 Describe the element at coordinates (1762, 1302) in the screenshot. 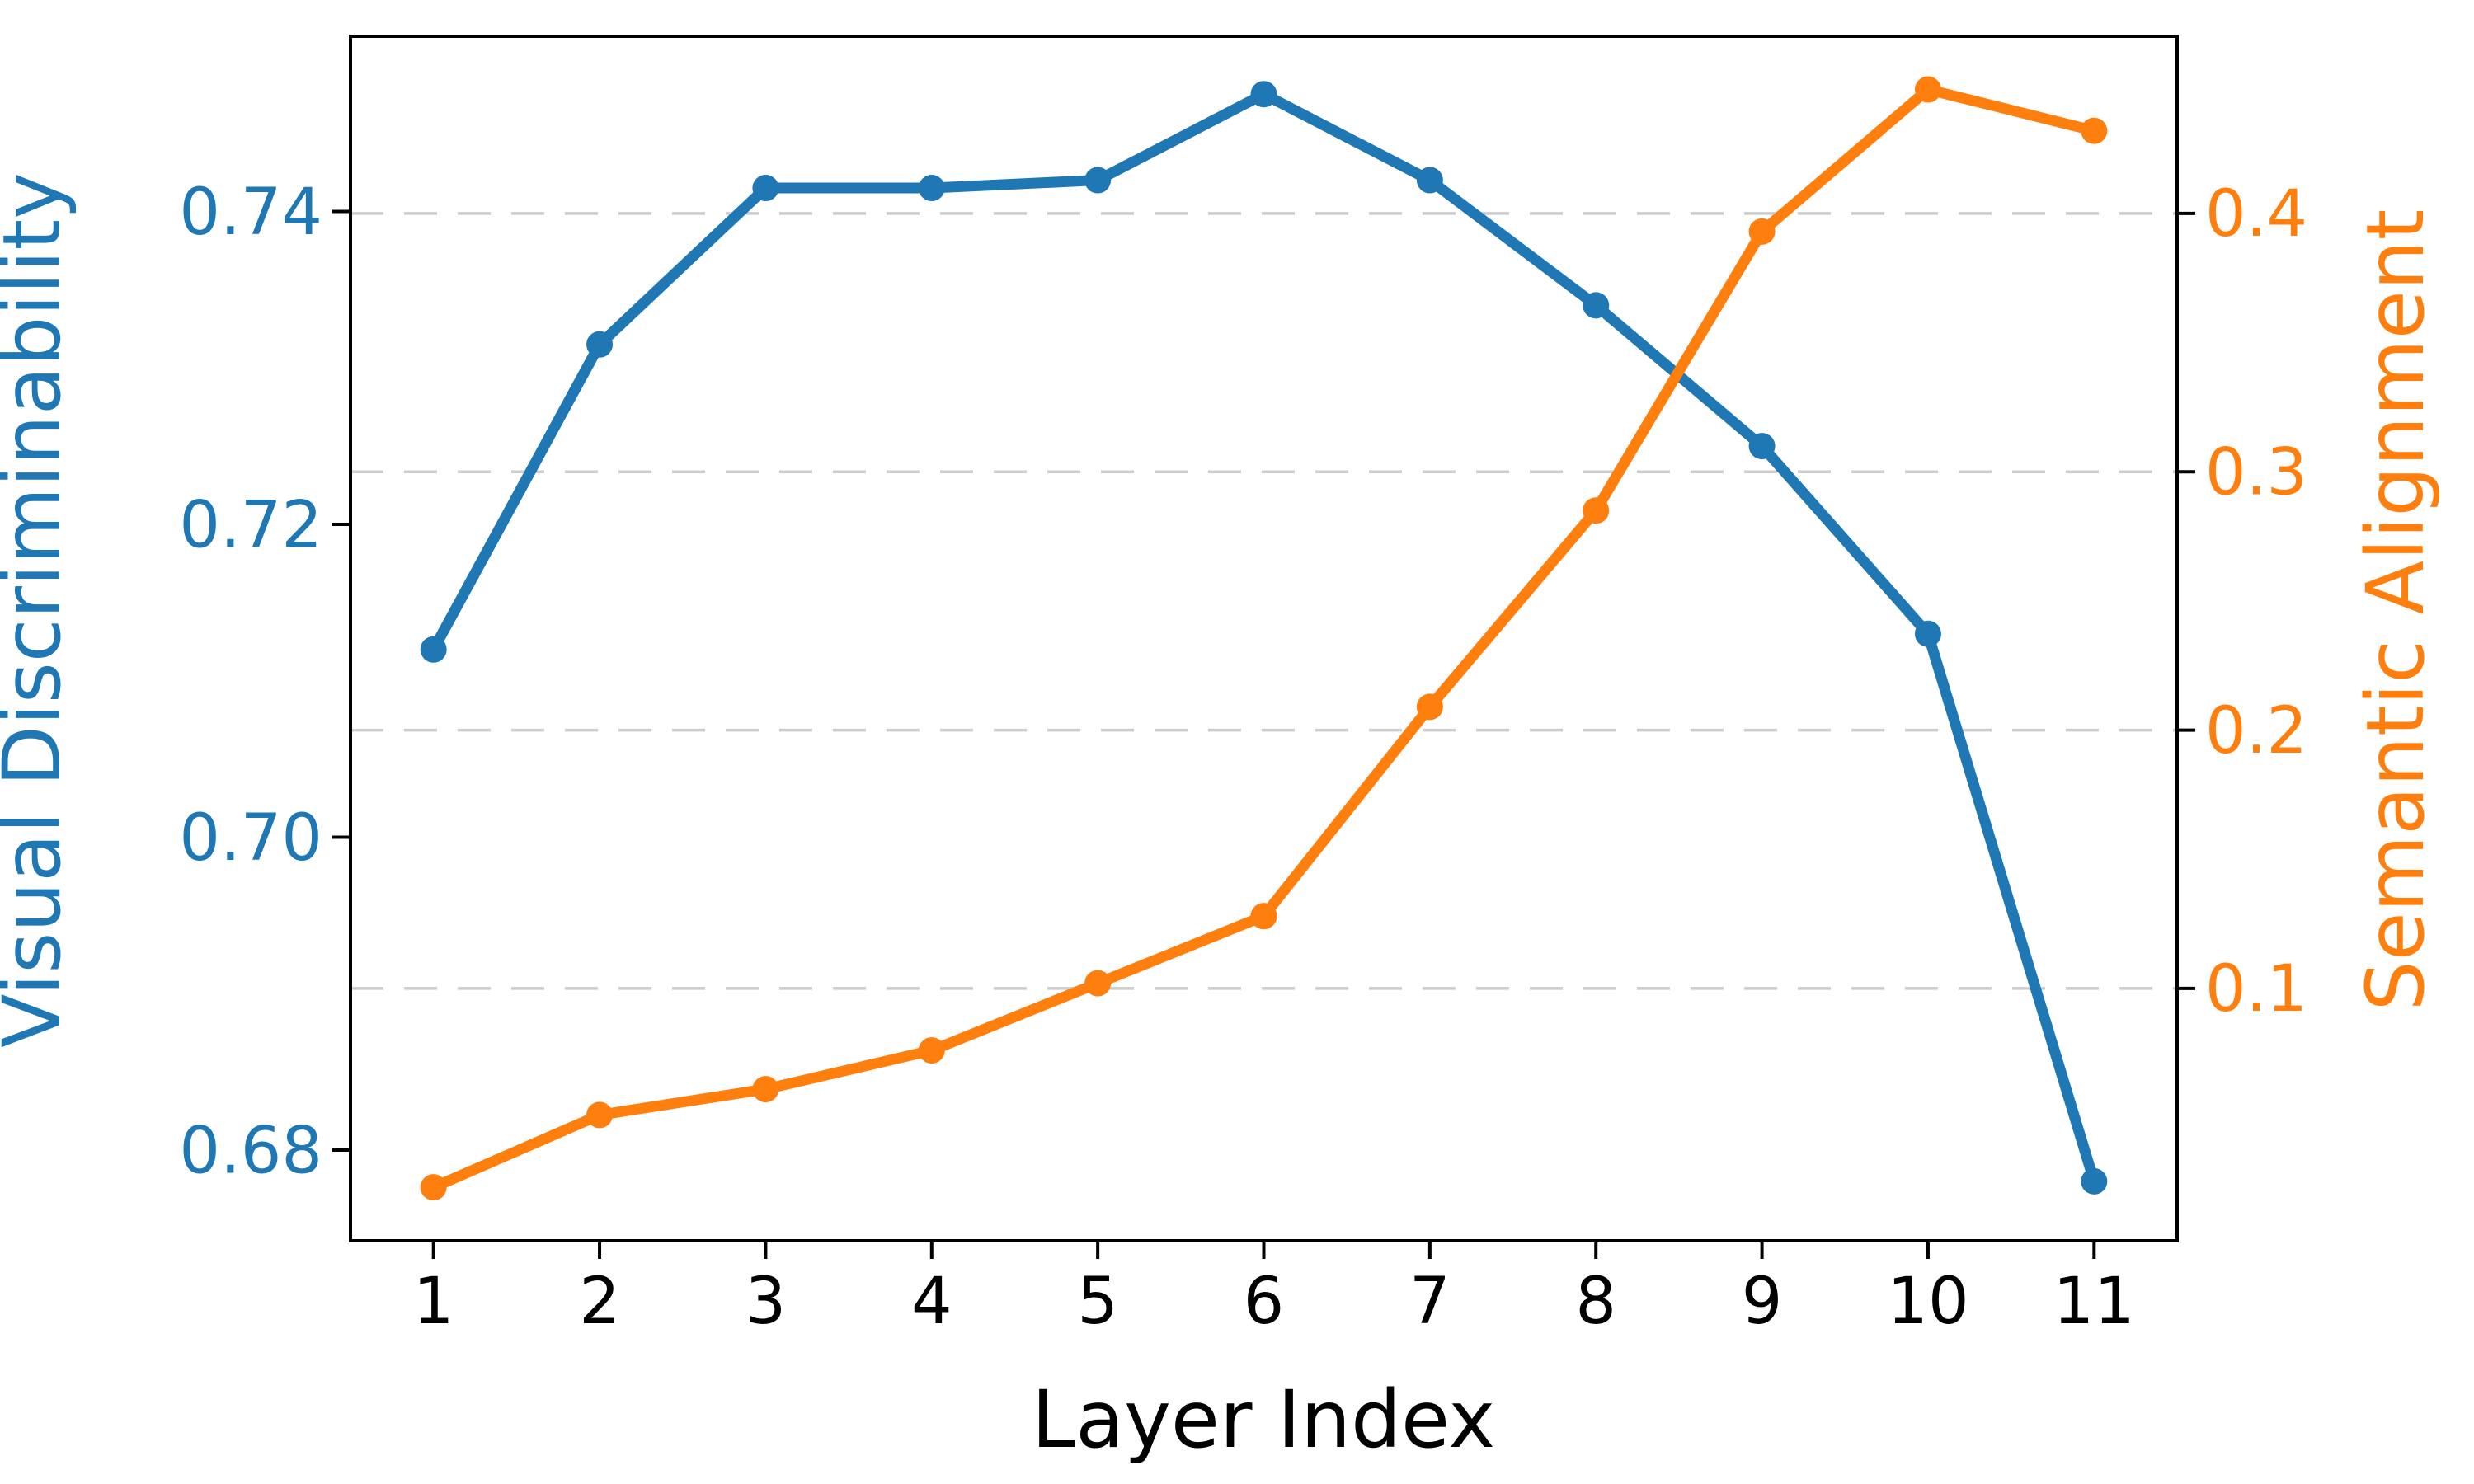

I see `x-axis-tick-label: 9` at that location.